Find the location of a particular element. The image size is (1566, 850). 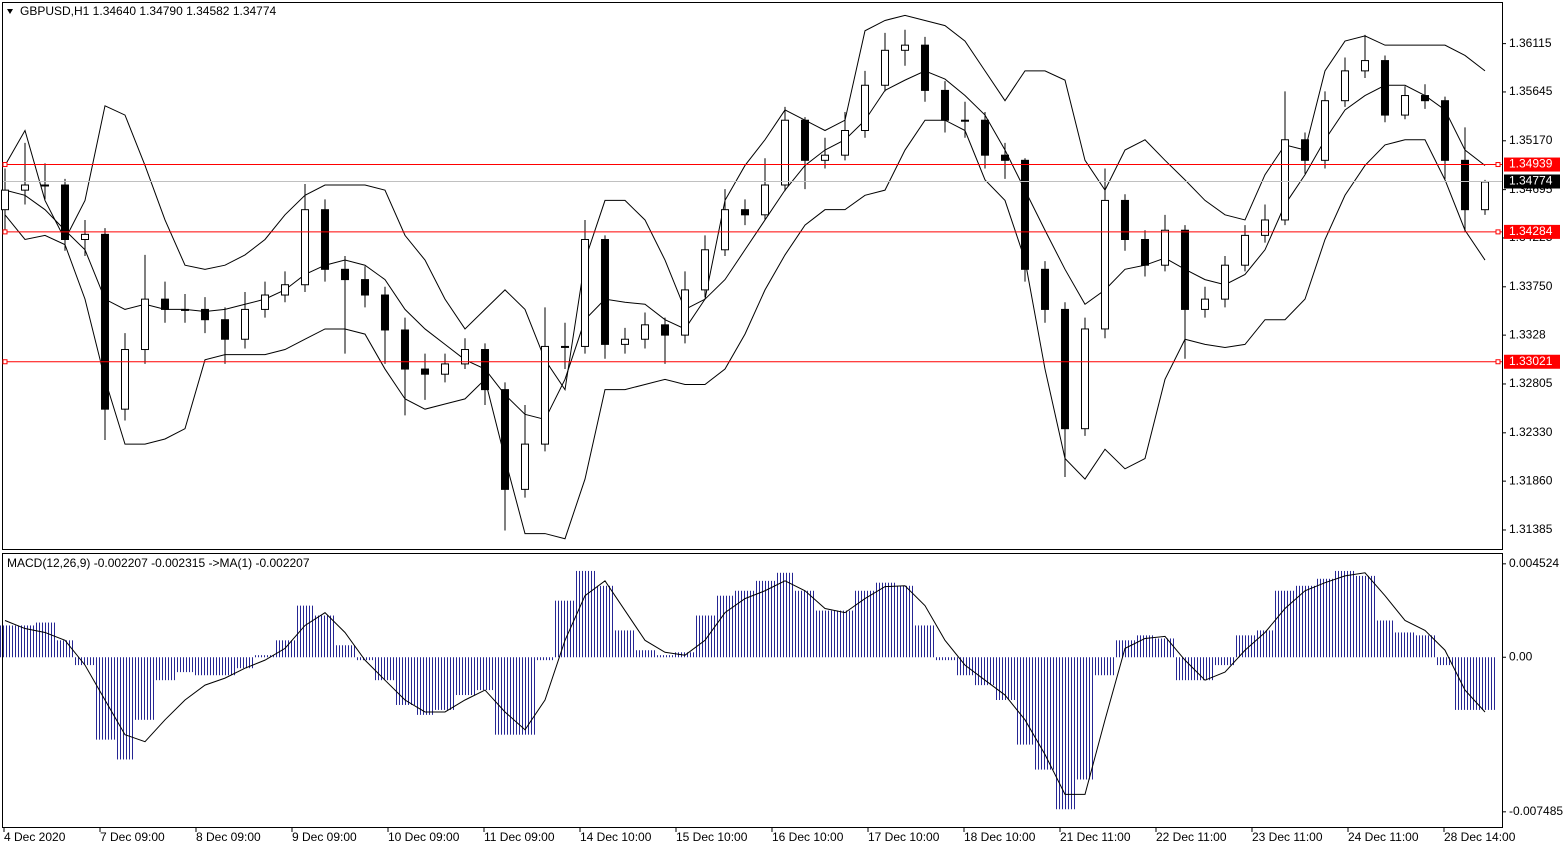

collapse-arrow is located at coordinates (10, 11).